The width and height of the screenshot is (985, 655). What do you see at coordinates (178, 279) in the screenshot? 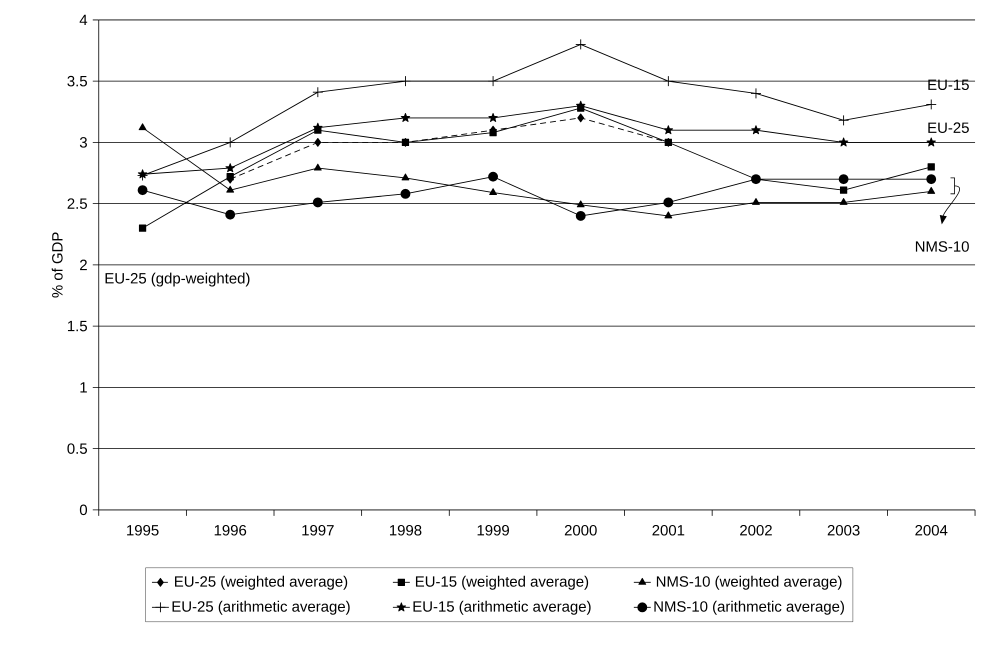
I see `annotation: EU-25 (gdp-weighted)` at bounding box center [178, 279].